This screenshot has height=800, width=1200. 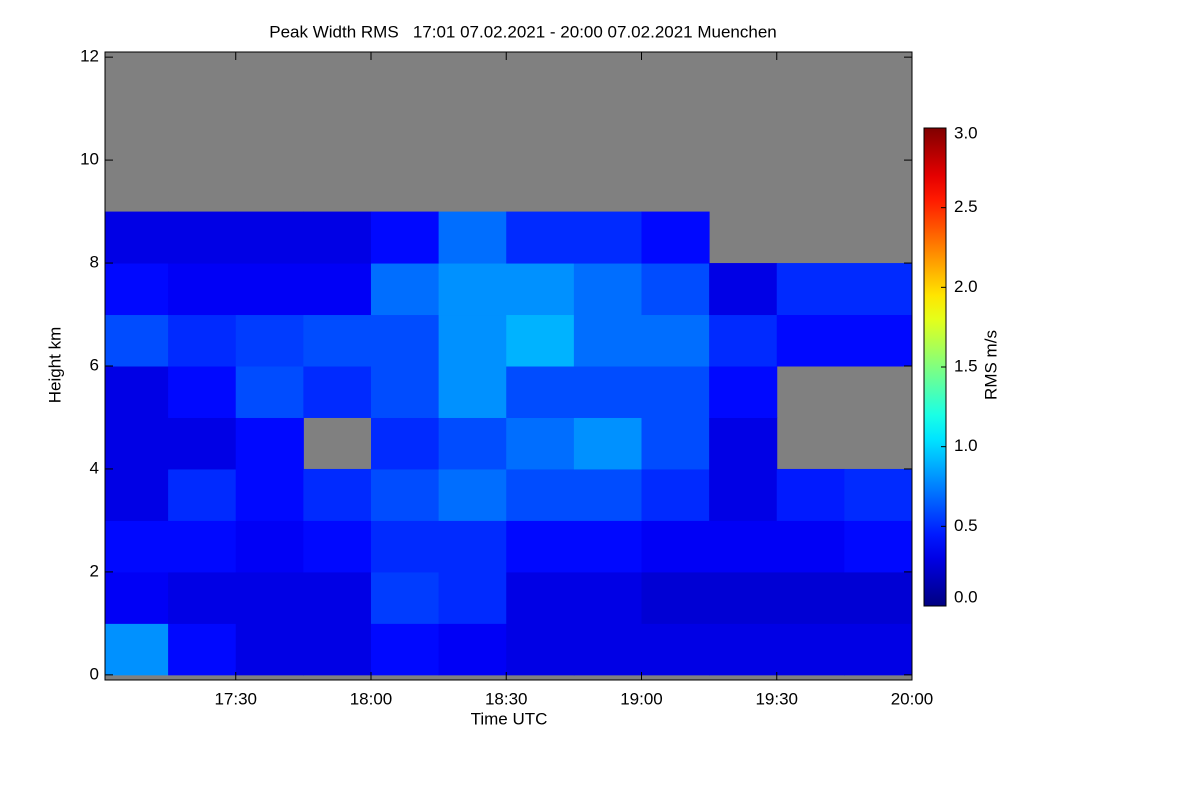 What do you see at coordinates (966, 365) in the screenshot?
I see `colorbar-tick-label: 1.5` at bounding box center [966, 365].